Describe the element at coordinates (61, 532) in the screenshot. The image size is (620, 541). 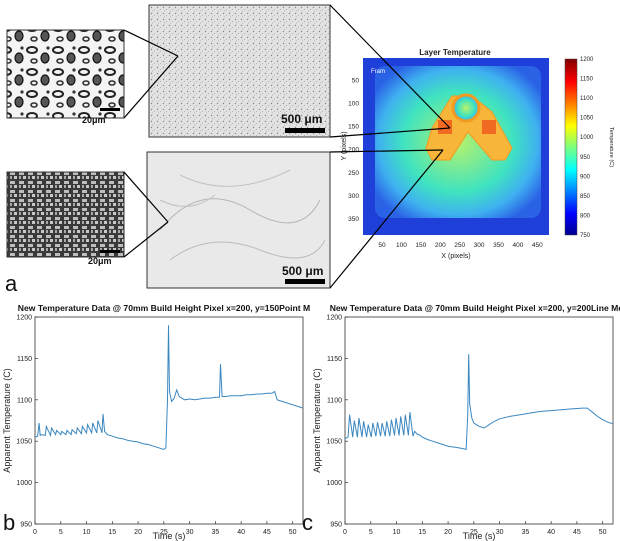
I see `chart-b-x-tick-1: 5` at that location.